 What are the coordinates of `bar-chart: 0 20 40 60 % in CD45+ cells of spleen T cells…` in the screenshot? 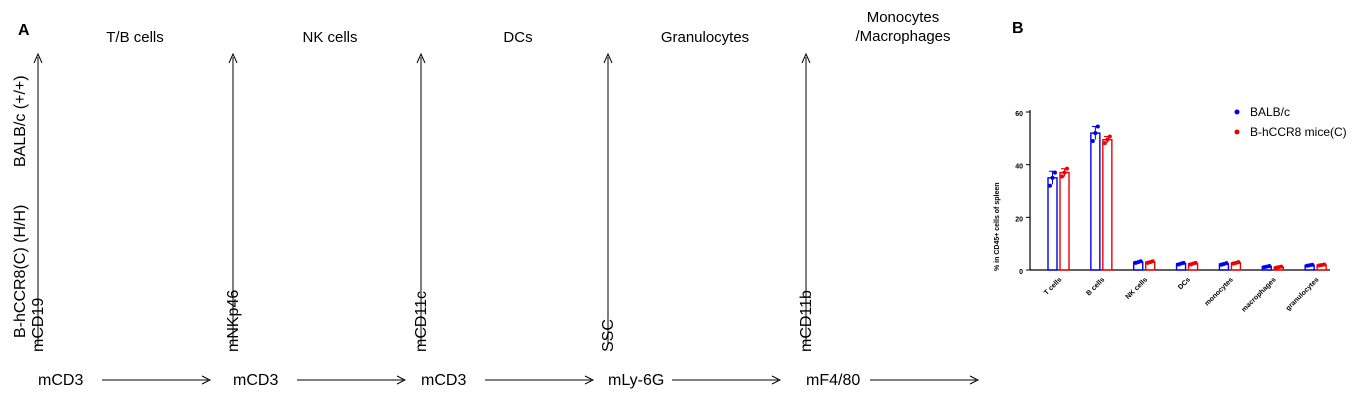 It's located at (1170, 209).